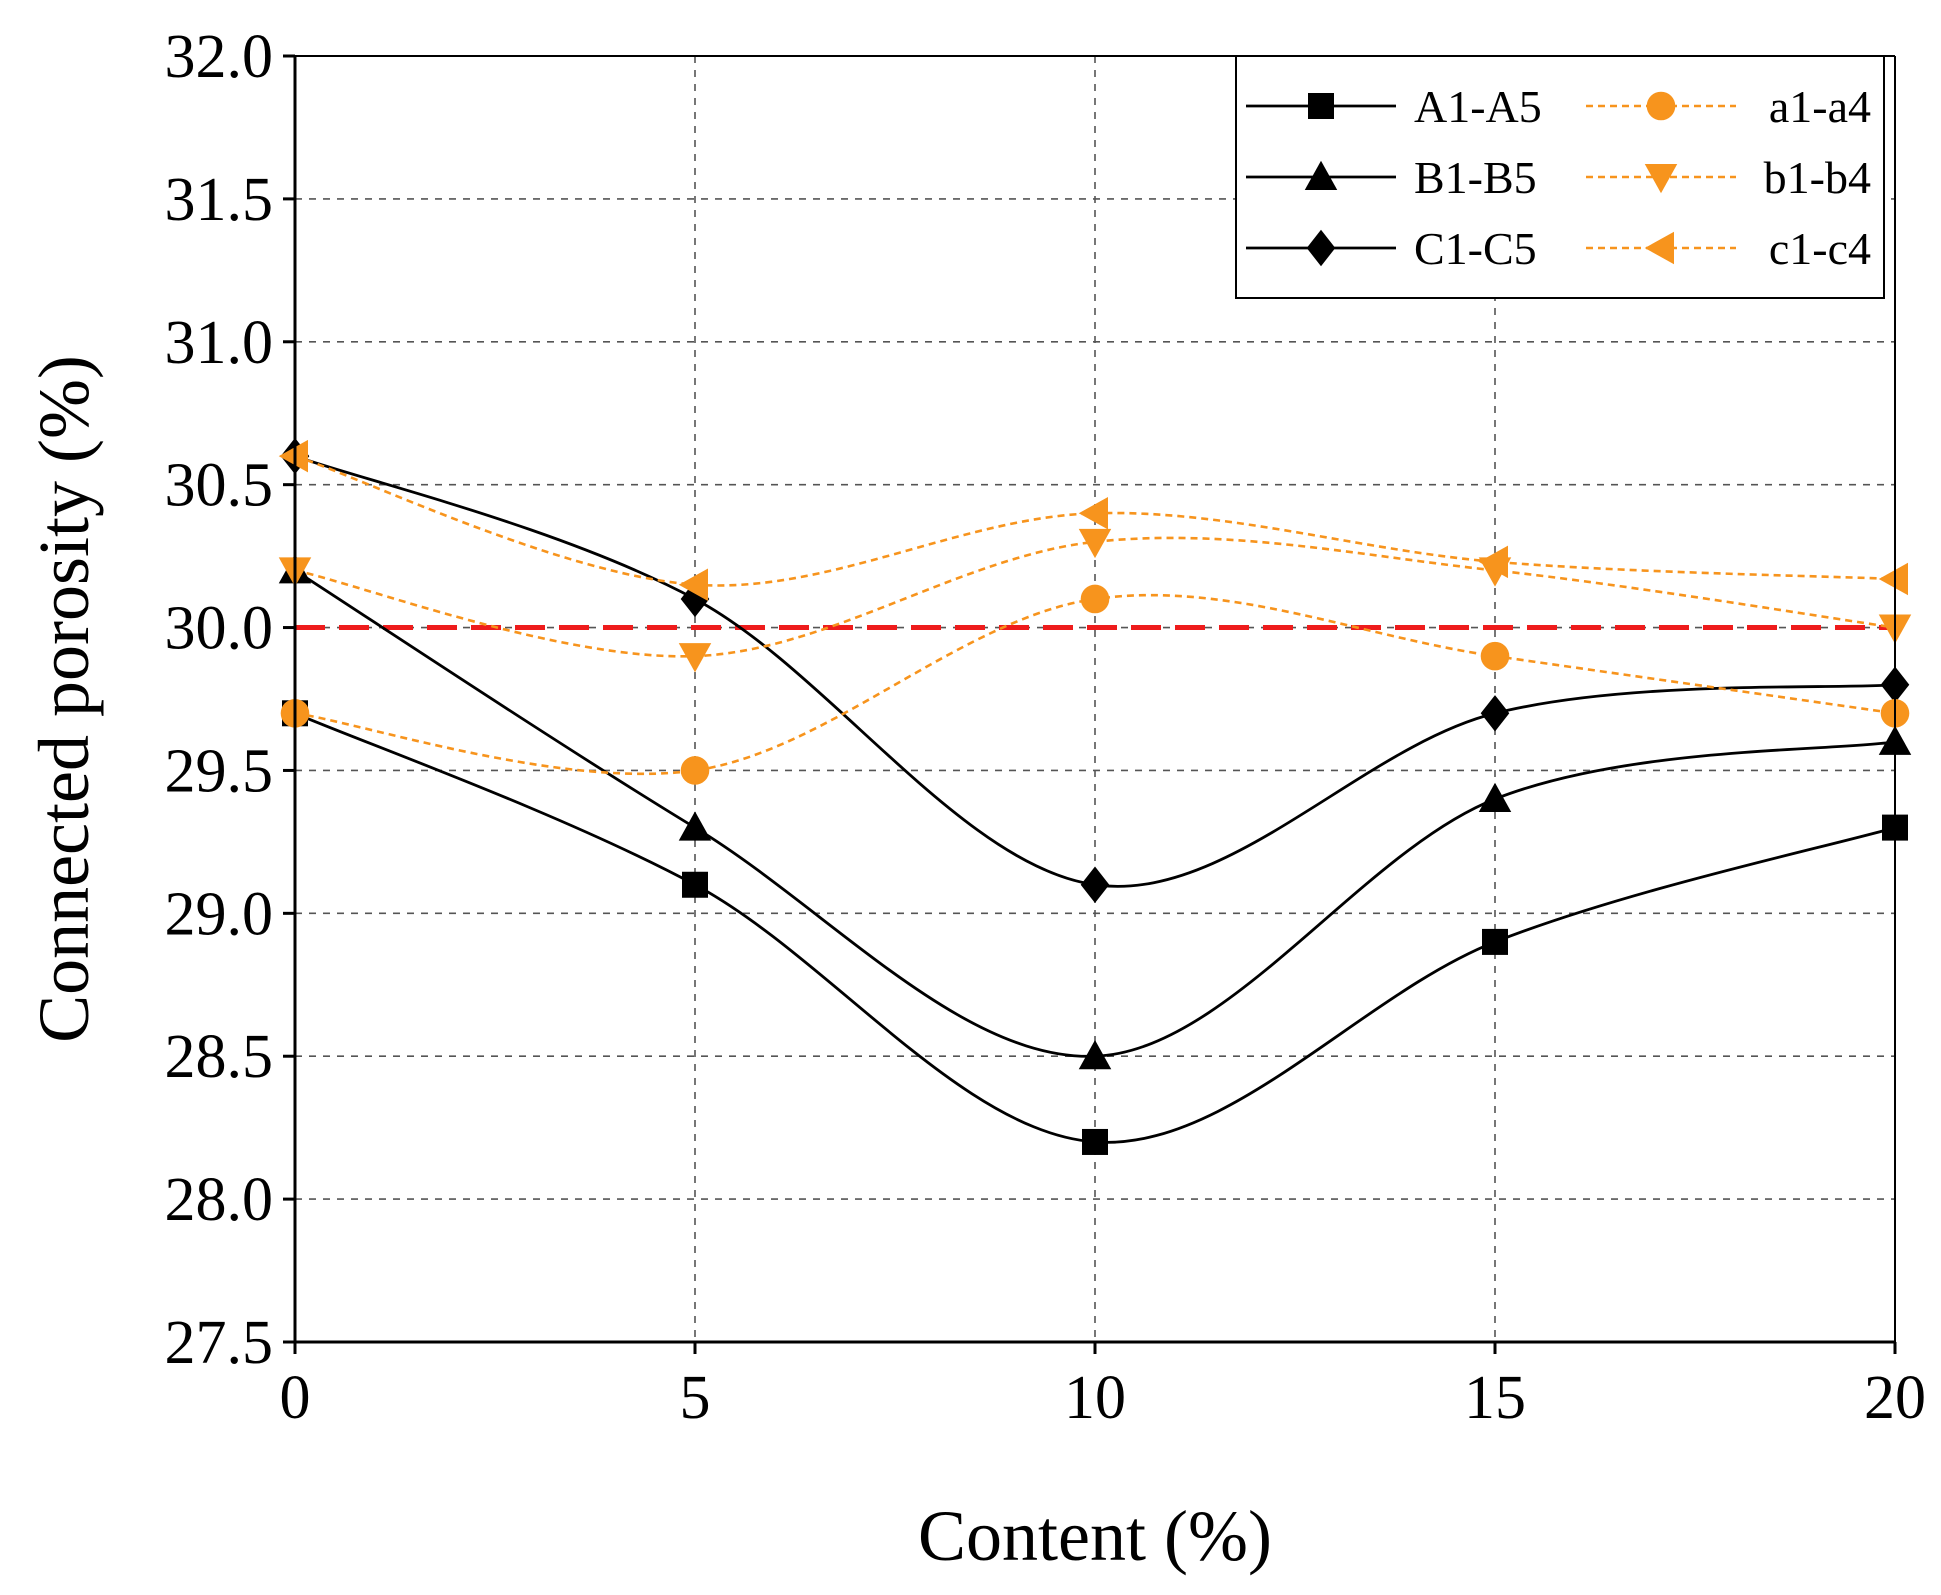 This screenshot has height=1595, width=1941. What do you see at coordinates (219, 1057) in the screenshot?
I see `y-tick-label: 28.5` at bounding box center [219, 1057].